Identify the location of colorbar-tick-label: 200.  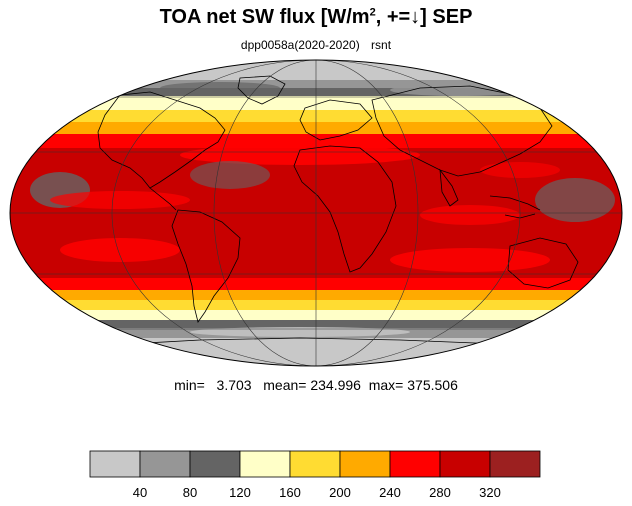
(340, 492).